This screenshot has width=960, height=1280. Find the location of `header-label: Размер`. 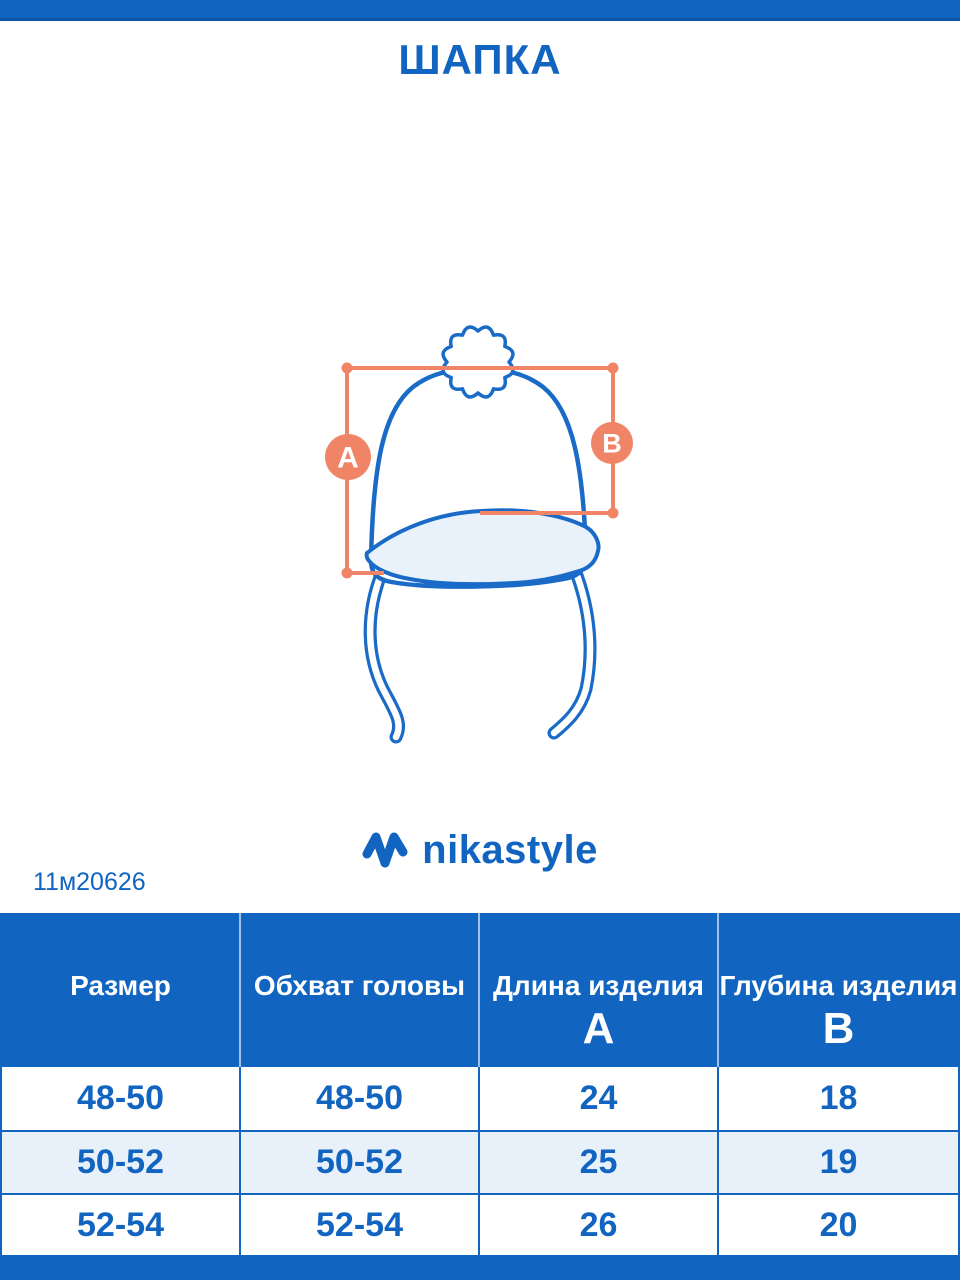

header-label: Размер is located at coordinates (120, 985).